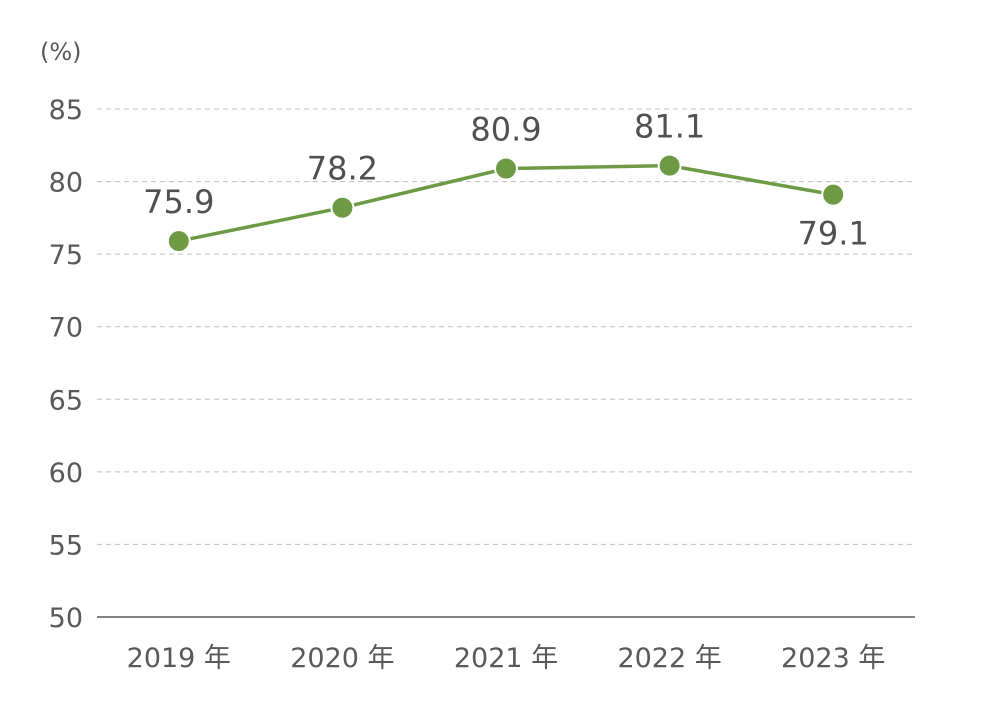 The image size is (1000, 720). I want to click on y-tick-label: 85, so click(66, 110).